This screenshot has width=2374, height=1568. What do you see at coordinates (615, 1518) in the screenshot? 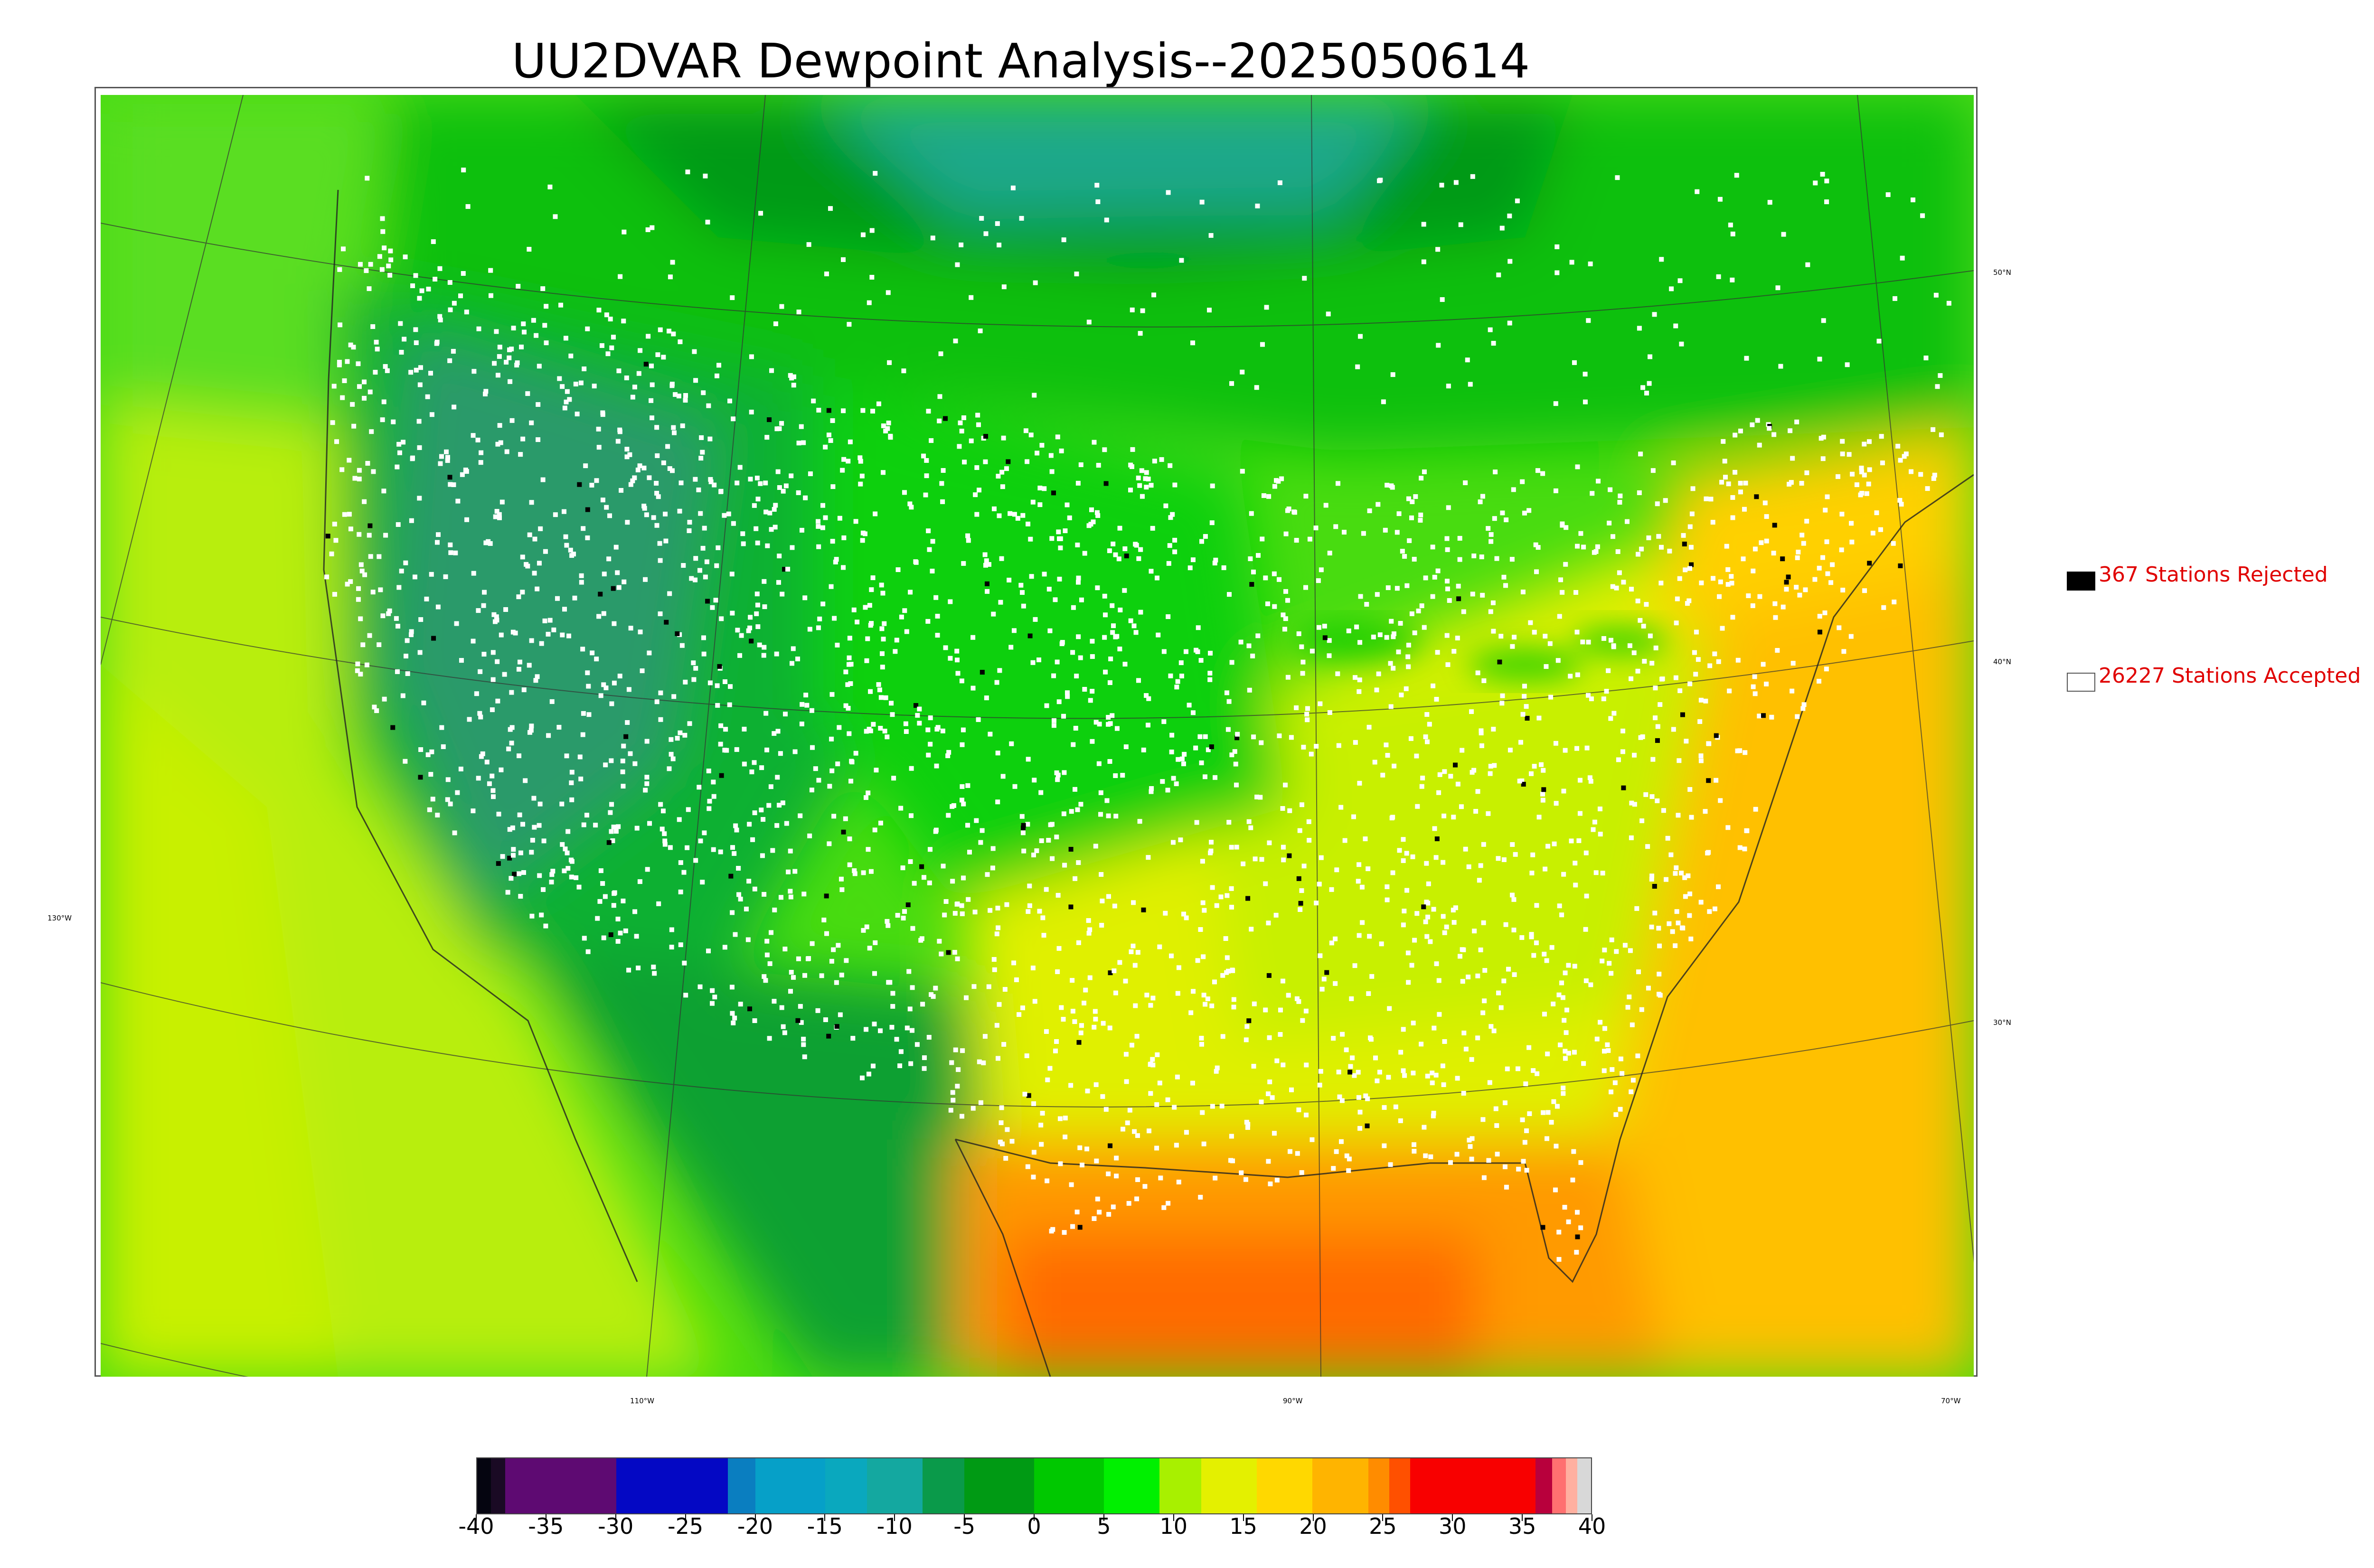
I see `colorbar-tick` at bounding box center [615, 1518].